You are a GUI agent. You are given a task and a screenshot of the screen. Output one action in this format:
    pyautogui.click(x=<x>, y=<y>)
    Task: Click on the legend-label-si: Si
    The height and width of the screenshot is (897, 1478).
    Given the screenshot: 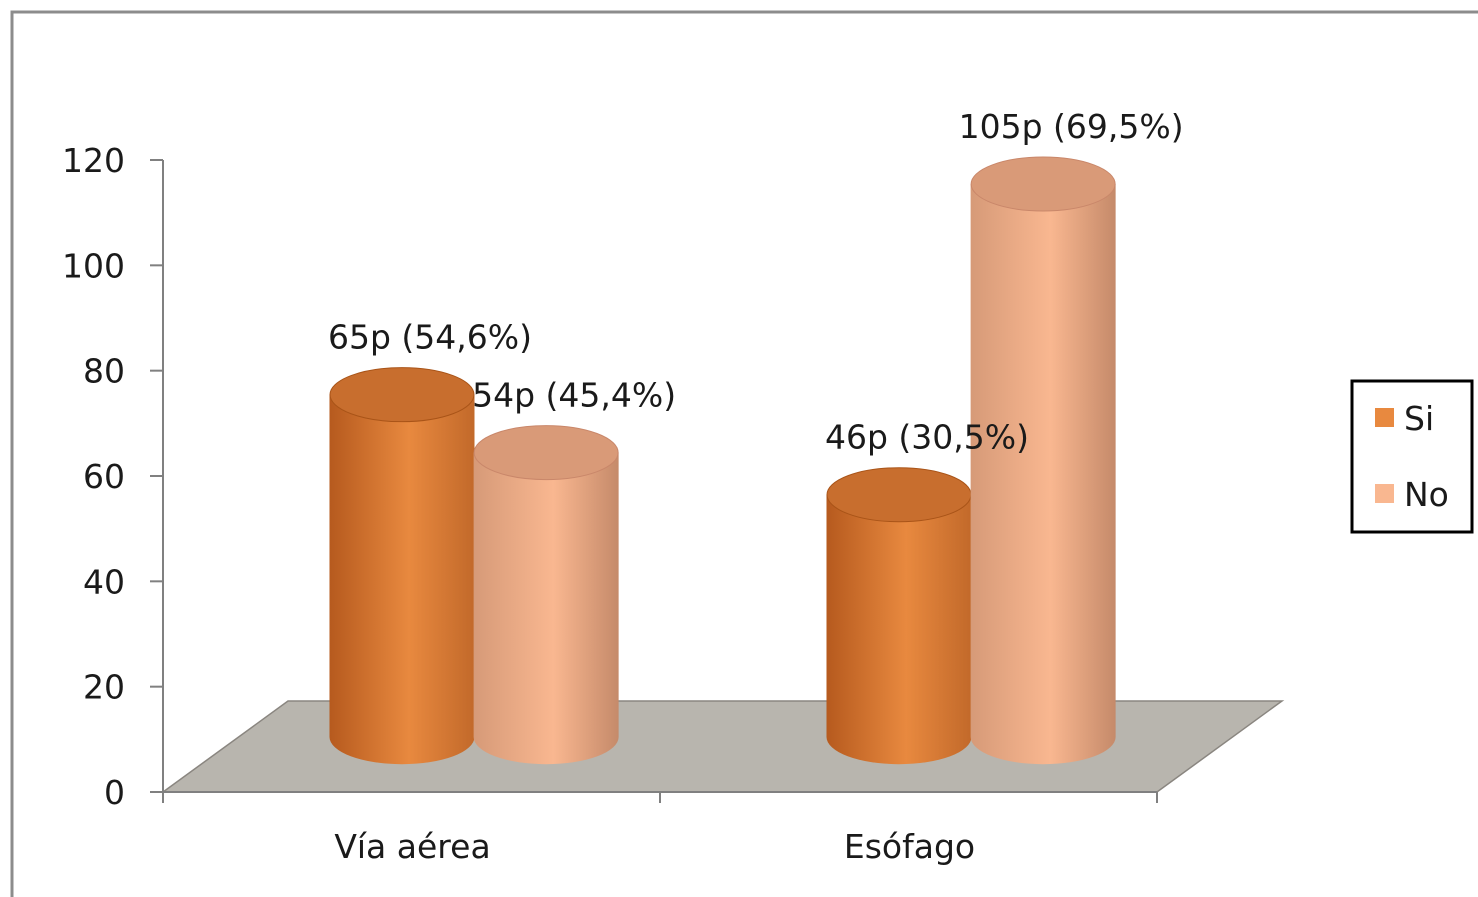 What is the action you would take?
    pyautogui.click(x=1419, y=418)
    